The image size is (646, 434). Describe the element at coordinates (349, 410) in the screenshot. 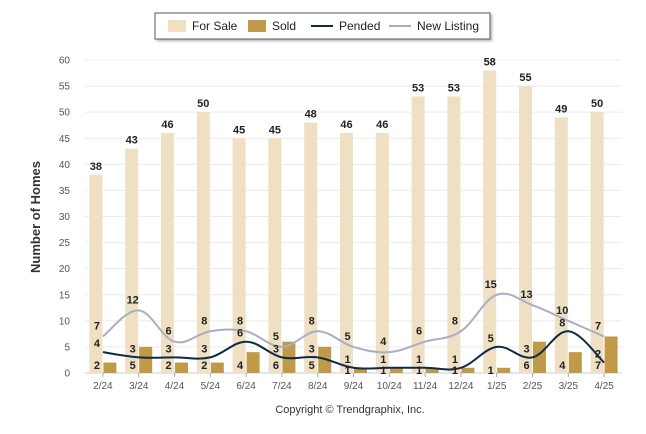

I see `copyright-text: Copyright © Trendgraphix, Inc.` at that location.